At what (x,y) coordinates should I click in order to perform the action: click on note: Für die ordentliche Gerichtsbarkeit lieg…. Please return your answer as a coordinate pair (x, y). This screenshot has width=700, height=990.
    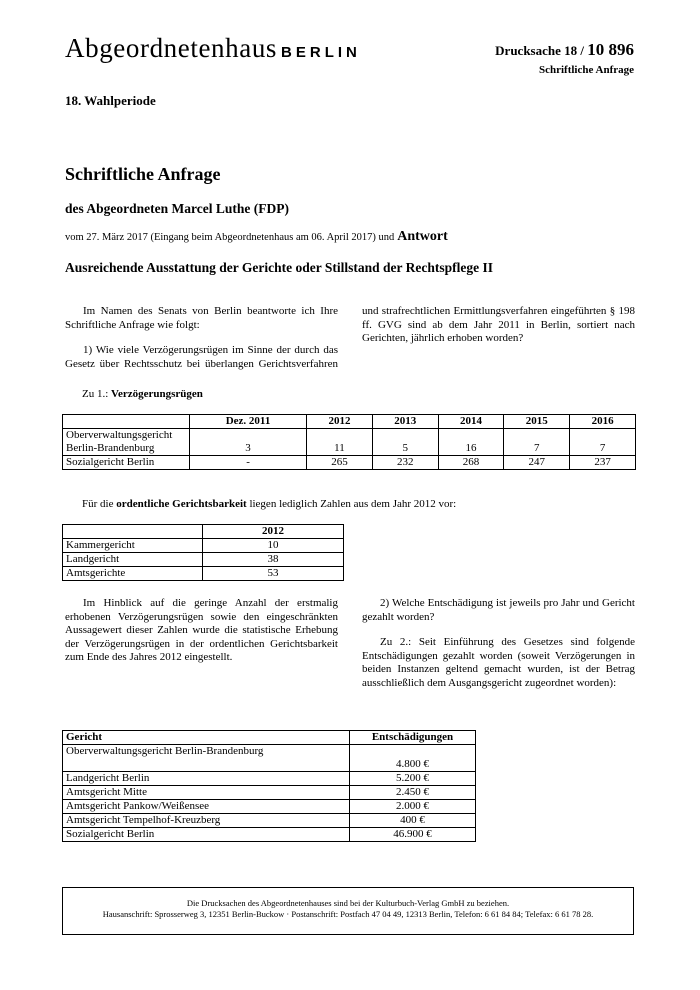
    Looking at the image, I should click on (269, 505).